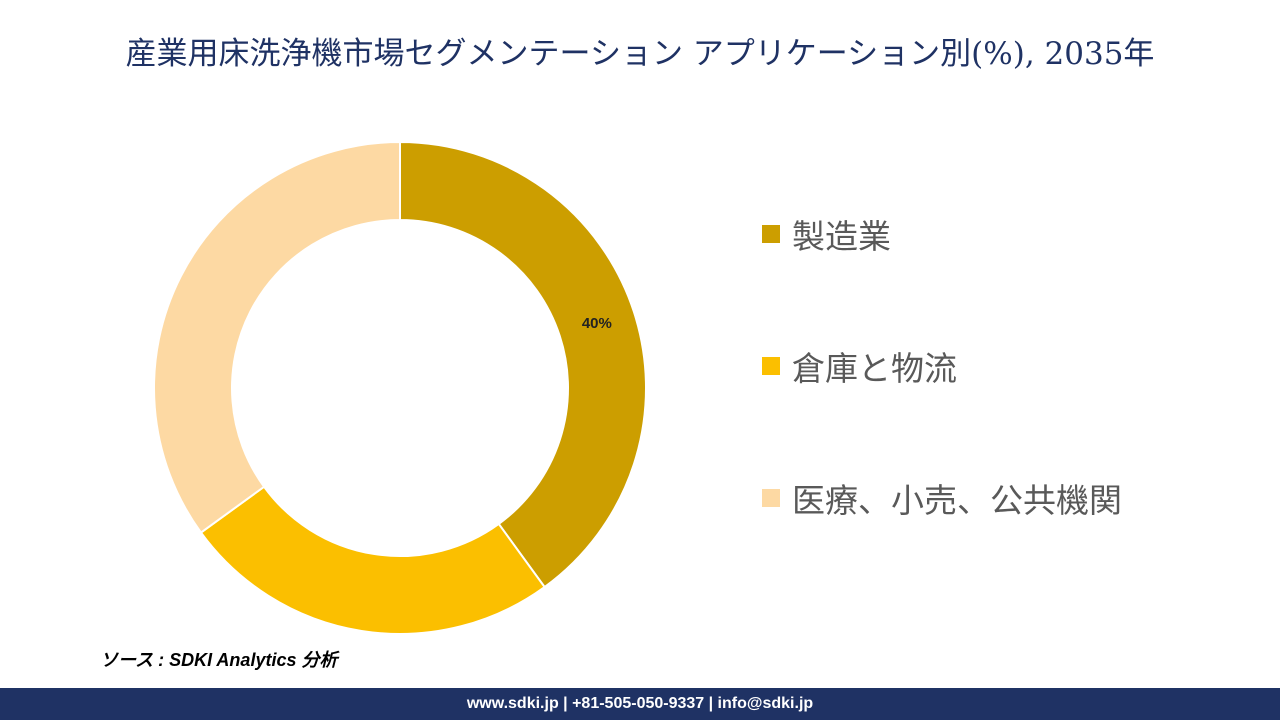  Describe the element at coordinates (640, 54) in the screenshot. I see `chart-title: 産業用床洗浄機市場セグメンテーション アプリケーション別(%), 2035年` at that location.